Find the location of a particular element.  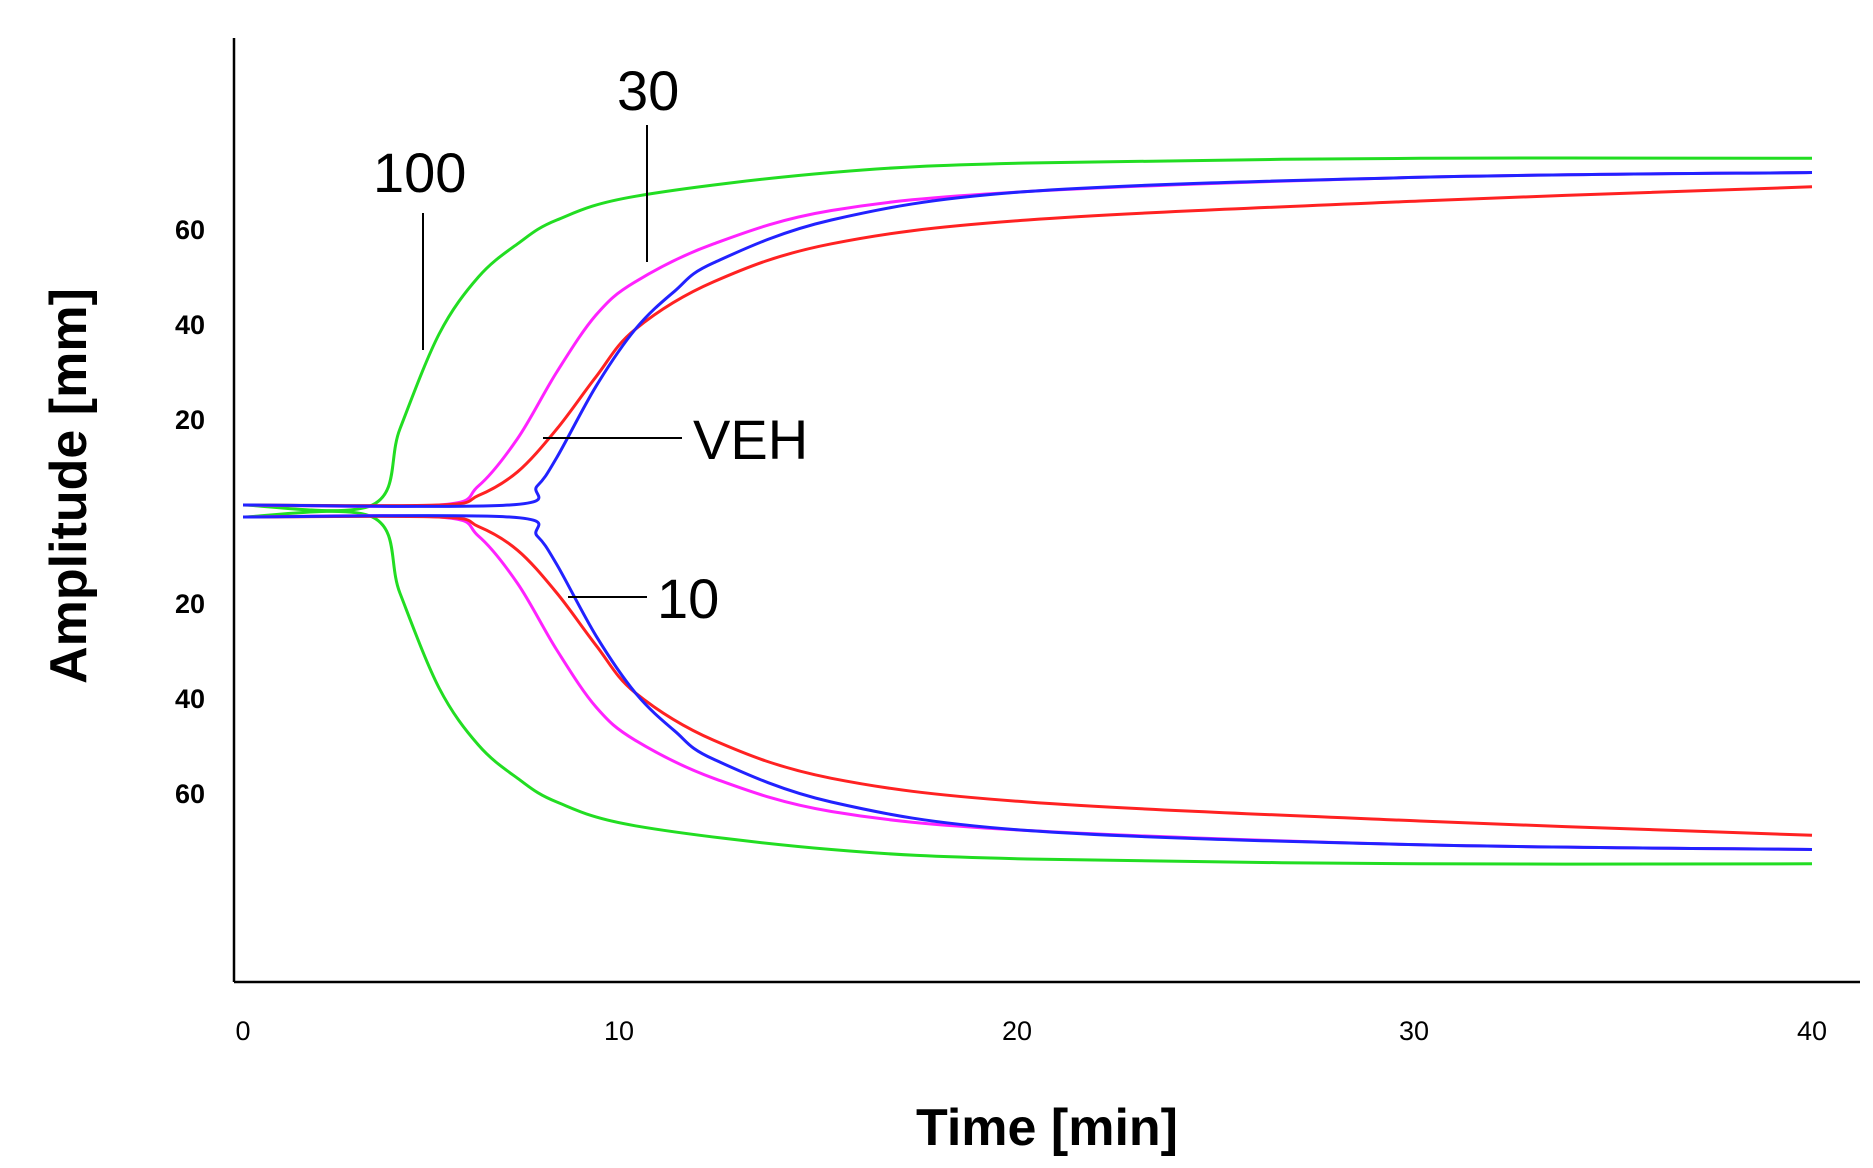

annotation-veh-label: VEH is located at coordinates (750, 439).